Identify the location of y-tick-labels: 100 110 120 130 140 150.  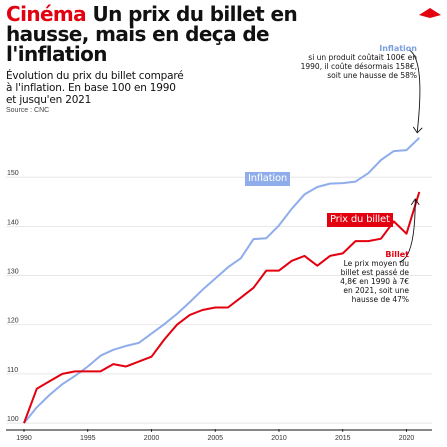
(13, 296).